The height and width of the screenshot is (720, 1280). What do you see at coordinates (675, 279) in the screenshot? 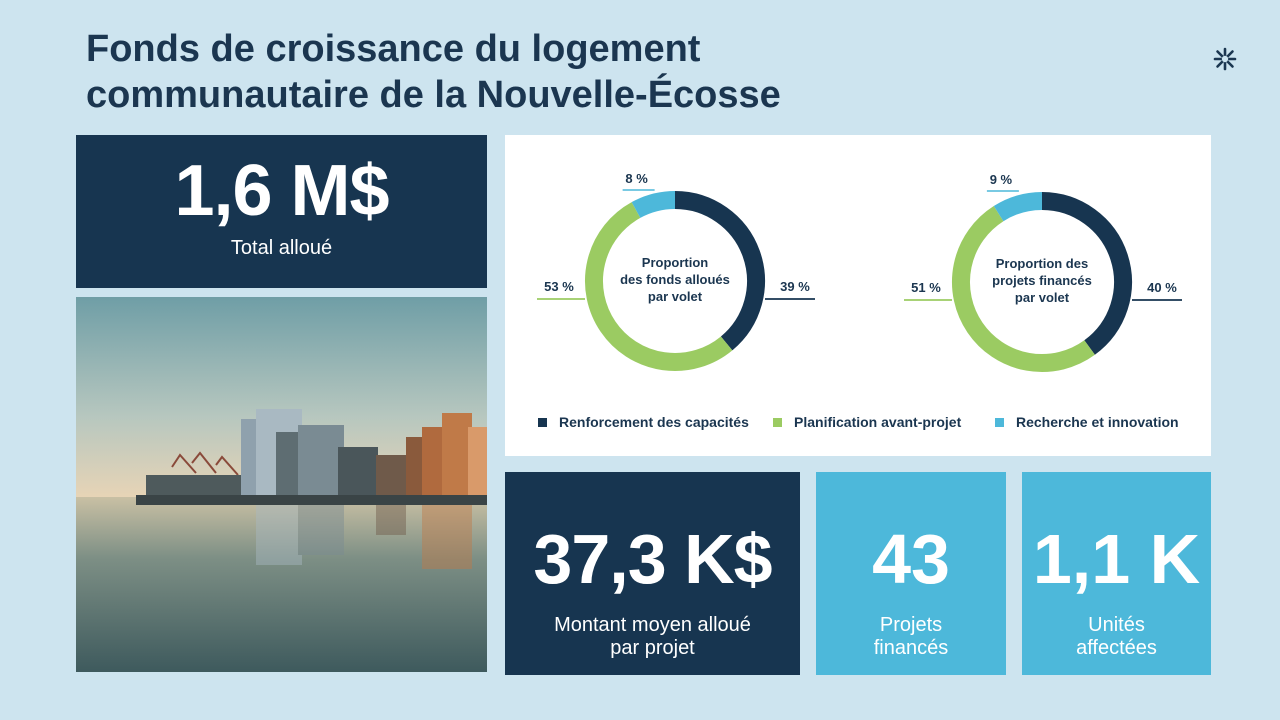
I see `donut-1-title-line-2: des fonds alloués` at bounding box center [675, 279].